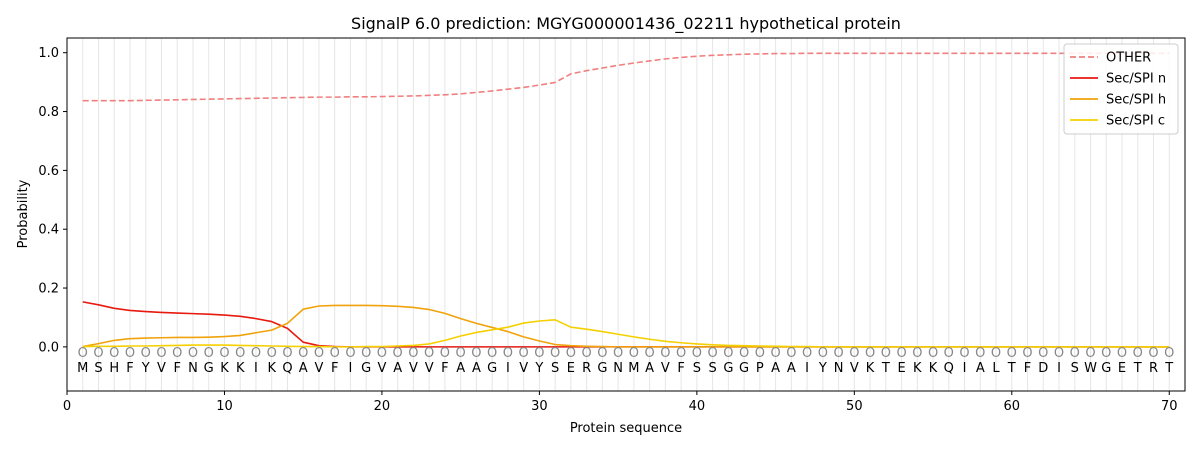 Image resolution: width=1200 pixels, height=450 pixels. What do you see at coordinates (382, 406) in the screenshot?
I see `x-tick-label: 20` at bounding box center [382, 406].